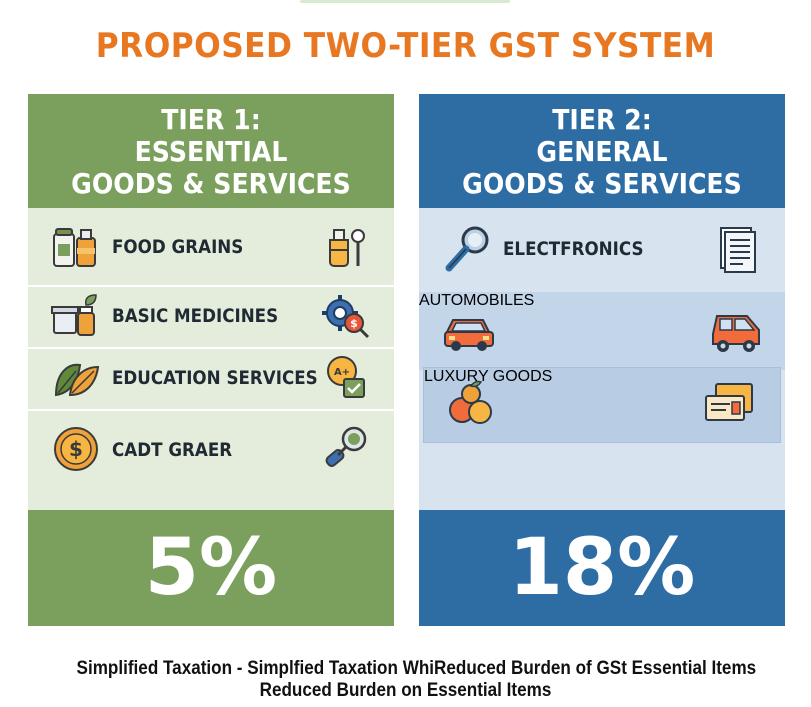 The width and height of the screenshot is (811, 707). Describe the element at coordinates (602, 331) in the screenshot. I see `tier2-item-automobiles: AUTOMOBILES` at that location.